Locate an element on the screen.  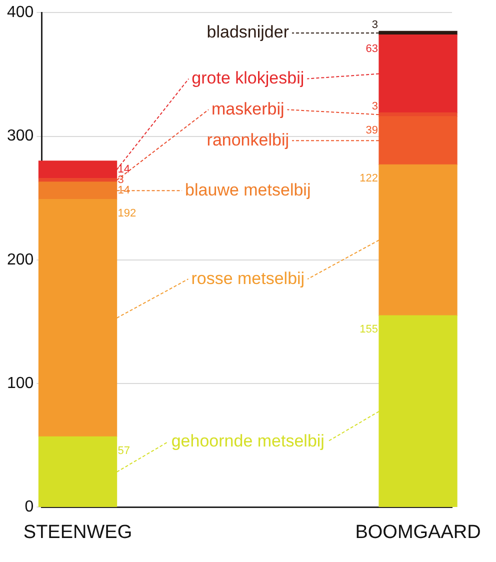
y-tick-label: 300 is located at coordinates (20, 136).